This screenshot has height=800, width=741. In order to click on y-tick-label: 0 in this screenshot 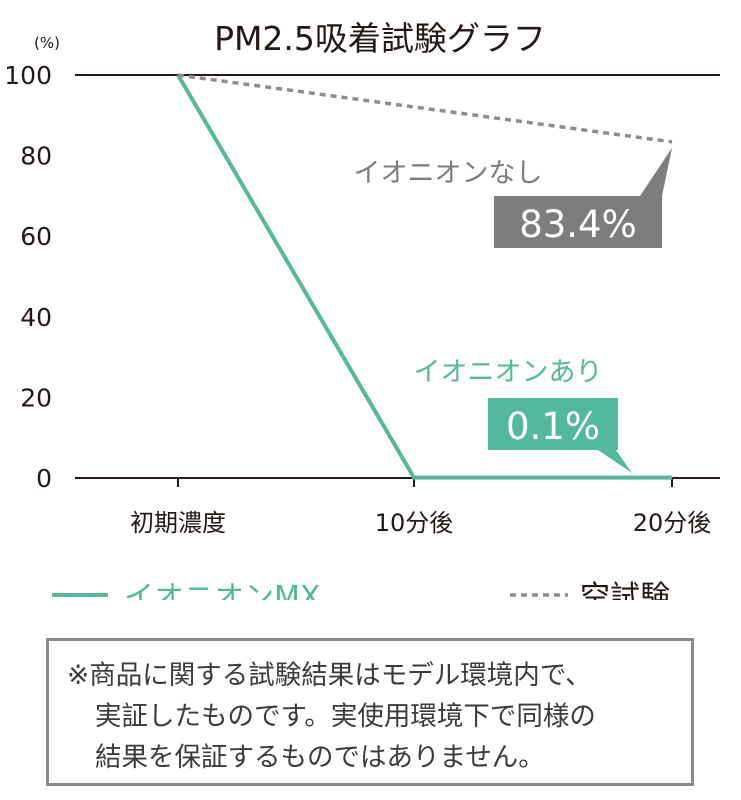, I will do `click(44, 478)`.